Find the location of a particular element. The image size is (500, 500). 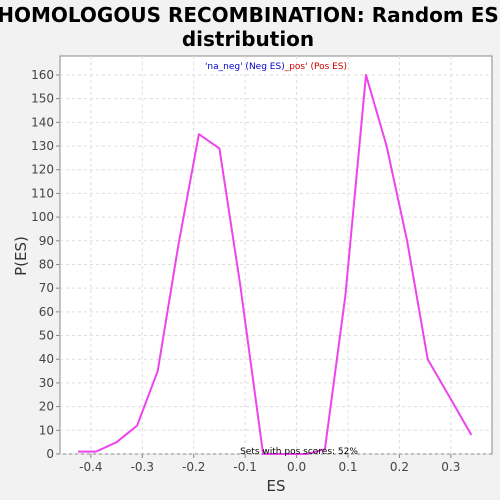

y-tick-label: 40 is located at coordinates (46, 359).